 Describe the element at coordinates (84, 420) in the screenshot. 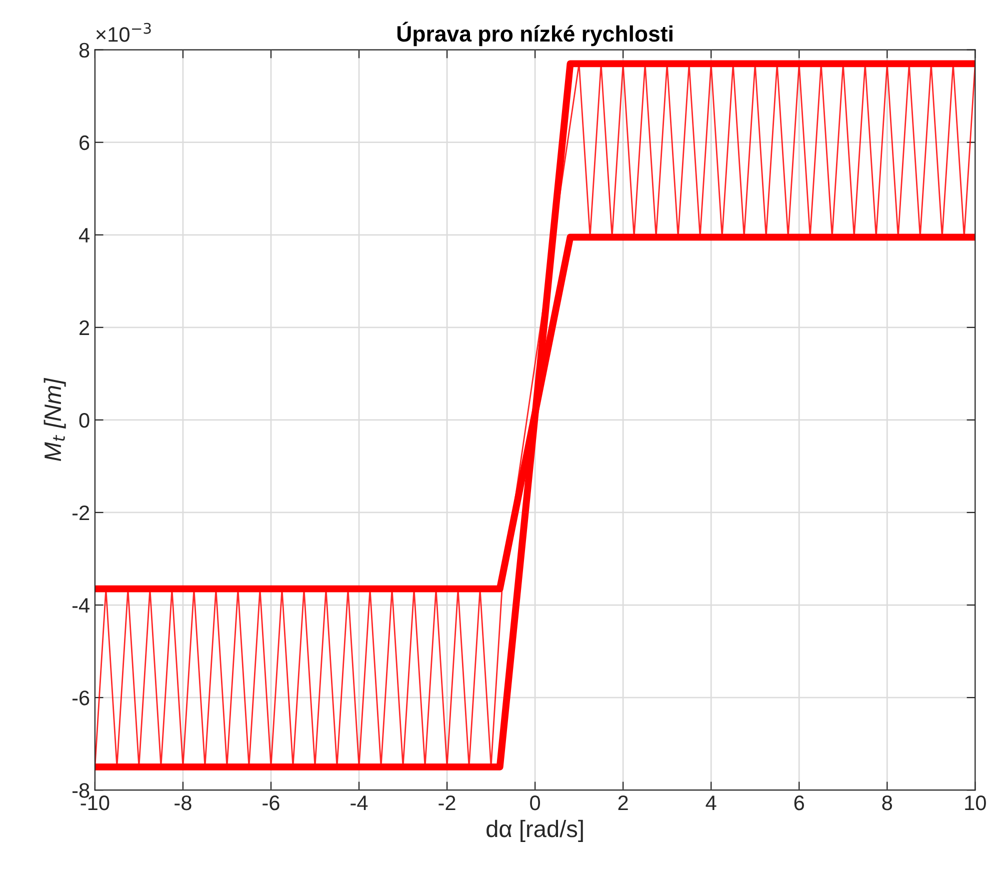

I see `y-tick-label: 0` at that location.